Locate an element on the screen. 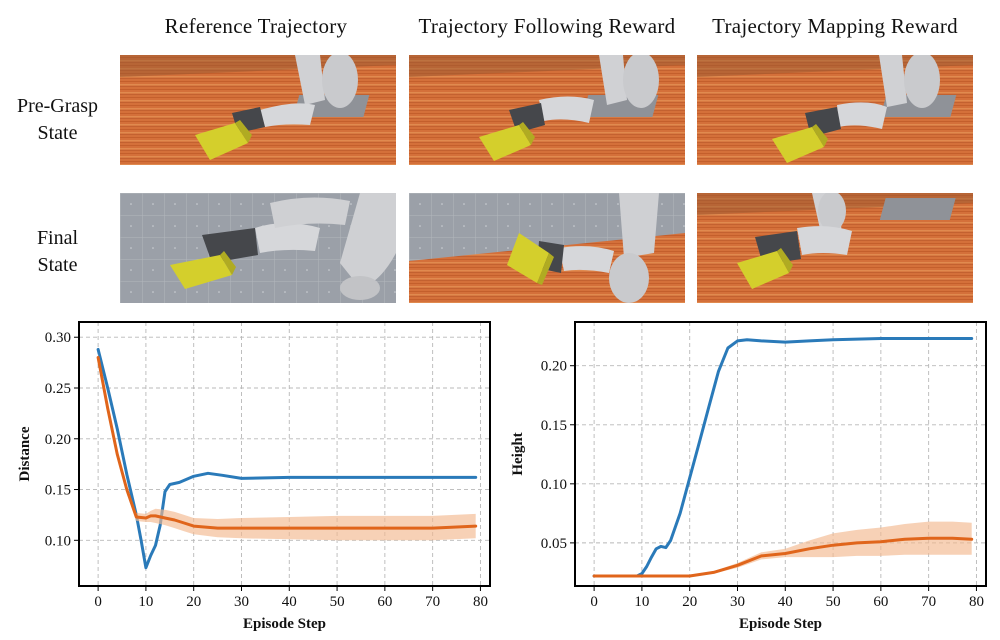 This screenshot has height=640, width=1000. y-tick-label: 0.25 is located at coordinates (58, 389).